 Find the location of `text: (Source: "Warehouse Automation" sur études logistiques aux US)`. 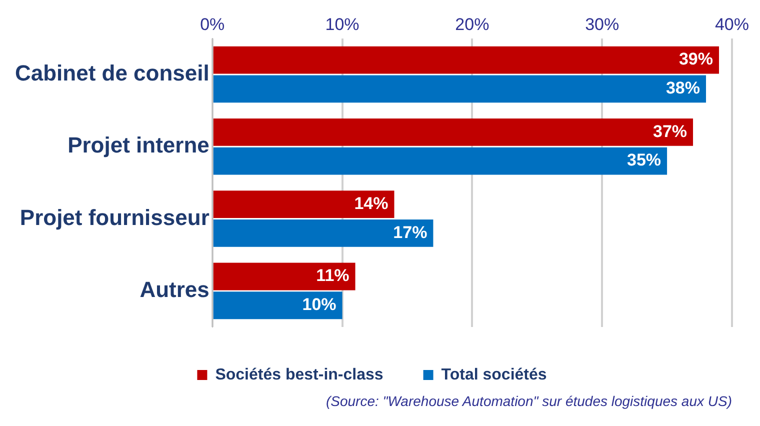

text: (Source: "Warehouse Automation" sur études logistiques aux US) is located at coordinates (528, 401).